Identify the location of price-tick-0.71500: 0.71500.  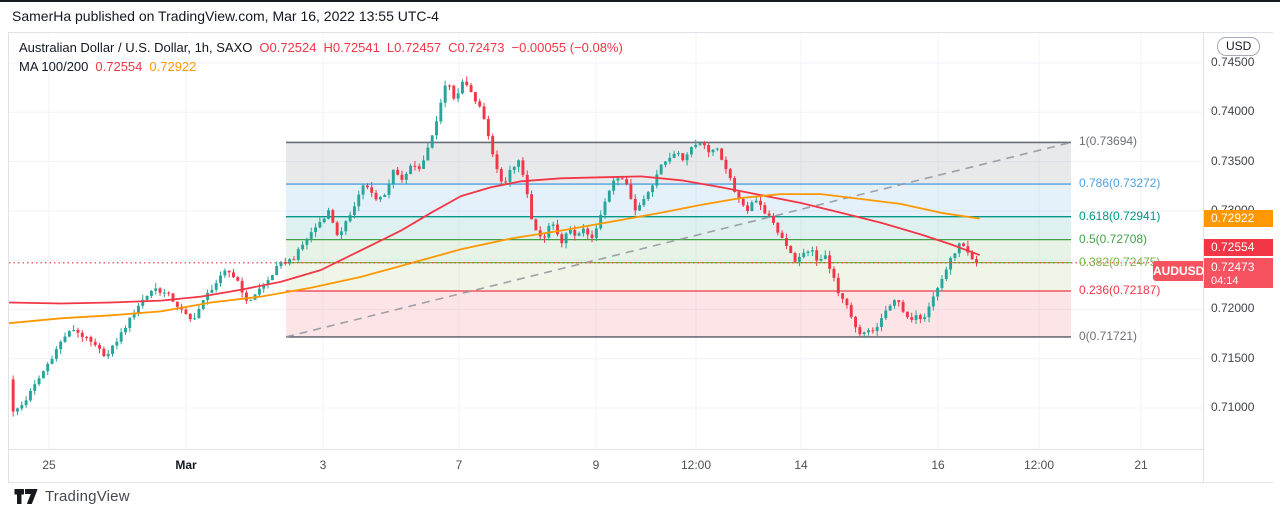
(1233, 357).